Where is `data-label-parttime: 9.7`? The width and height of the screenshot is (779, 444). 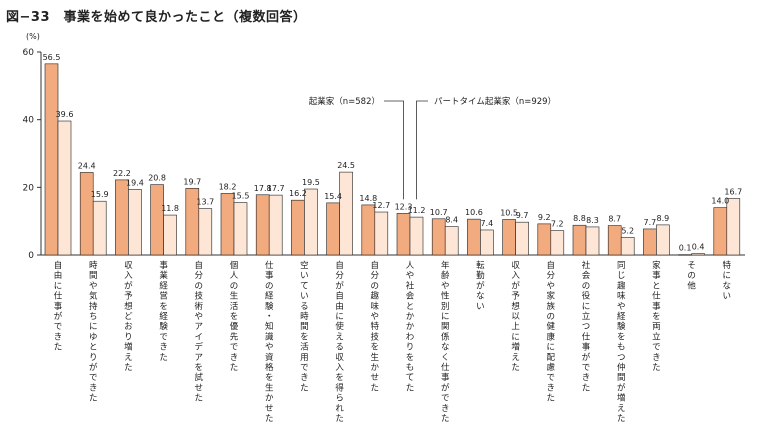
data-label-parttime: 9.7 is located at coordinates (522, 215).